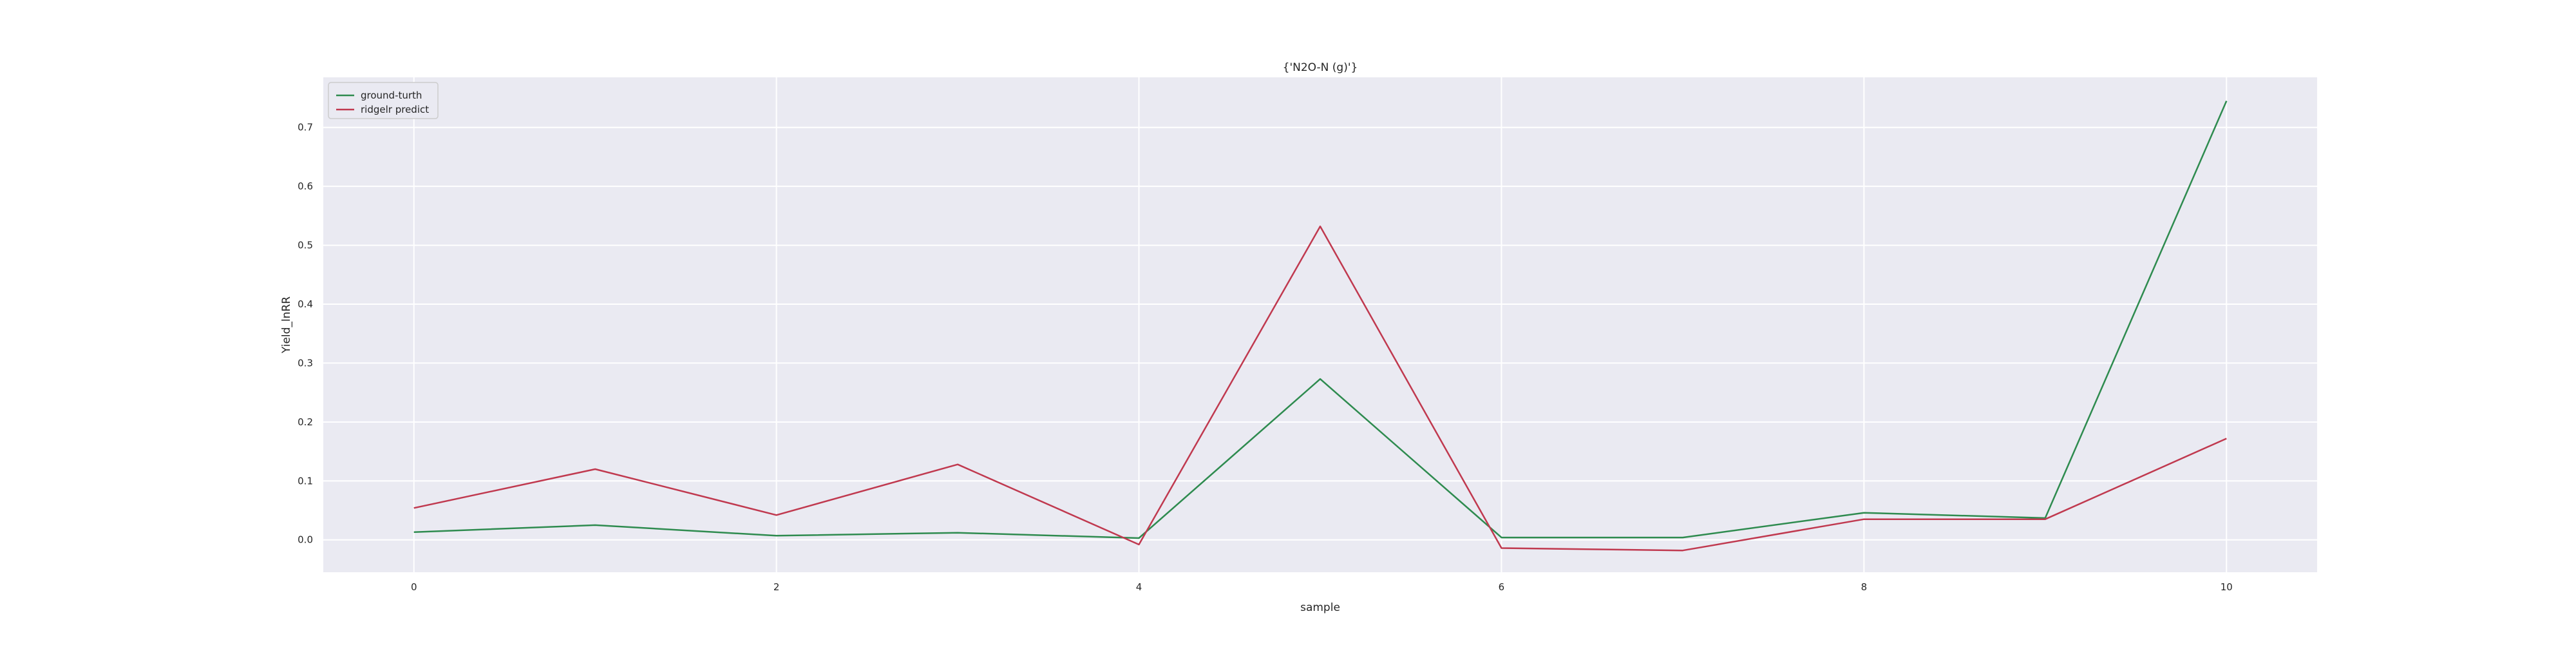 This screenshot has width=2576, height=647. What do you see at coordinates (305, 186) in the screenshot?
I see `y-tick-label: 0.6` at bounding box center [305, 186].